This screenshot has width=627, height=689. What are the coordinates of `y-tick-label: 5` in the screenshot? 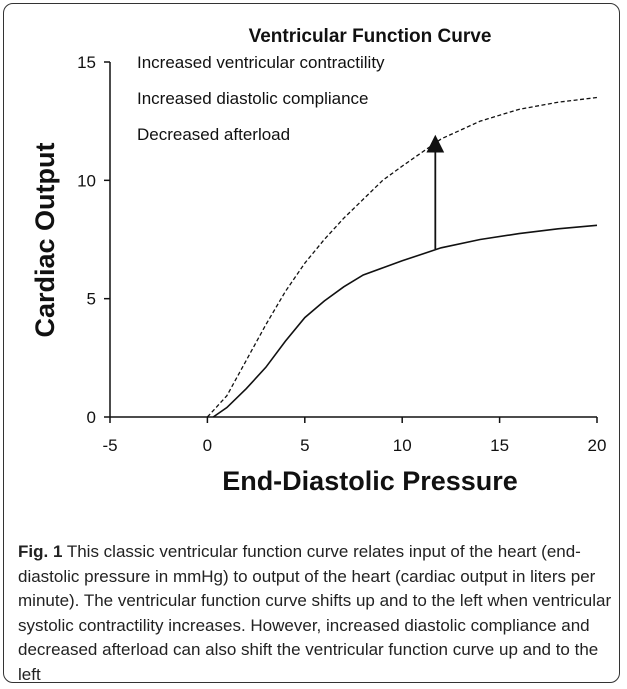 It's located at (91, 299).